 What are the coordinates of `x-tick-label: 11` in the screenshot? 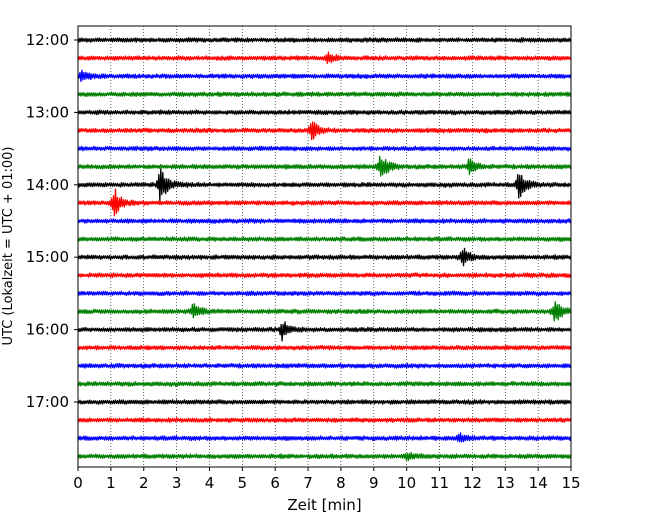 It's located at (439, 483).